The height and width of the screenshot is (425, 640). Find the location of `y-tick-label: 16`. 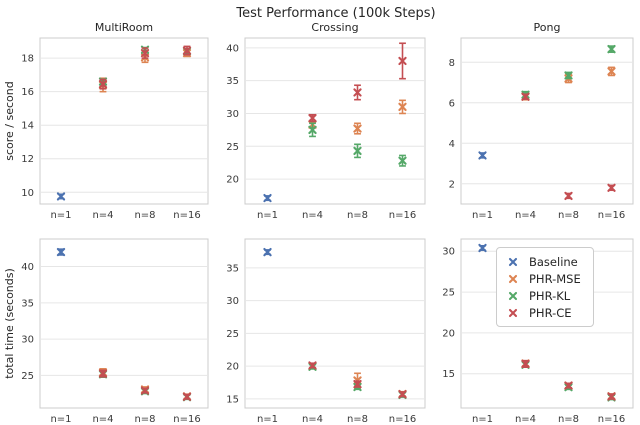

y-tick-label: 16 is located at coordinates (27, 92).